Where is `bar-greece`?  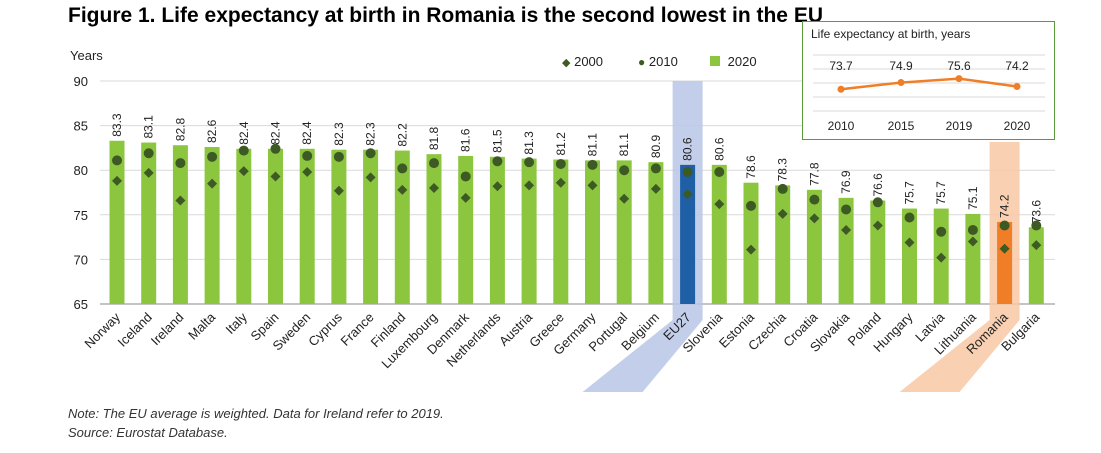 bar-greece is located at coordinates (561, 231).